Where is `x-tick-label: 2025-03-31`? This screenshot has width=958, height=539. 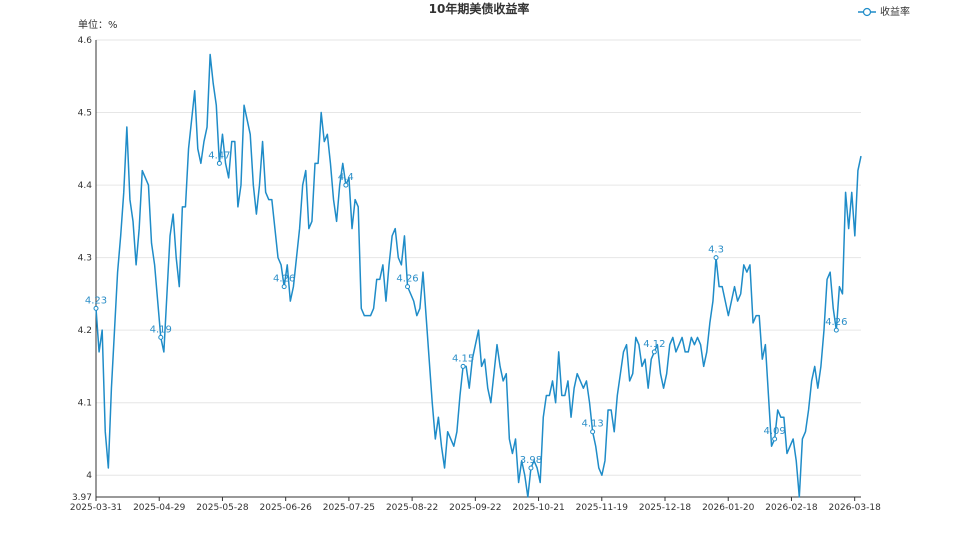
x-tick-label: 2025-03-31 is located at coordinates (96, 508).